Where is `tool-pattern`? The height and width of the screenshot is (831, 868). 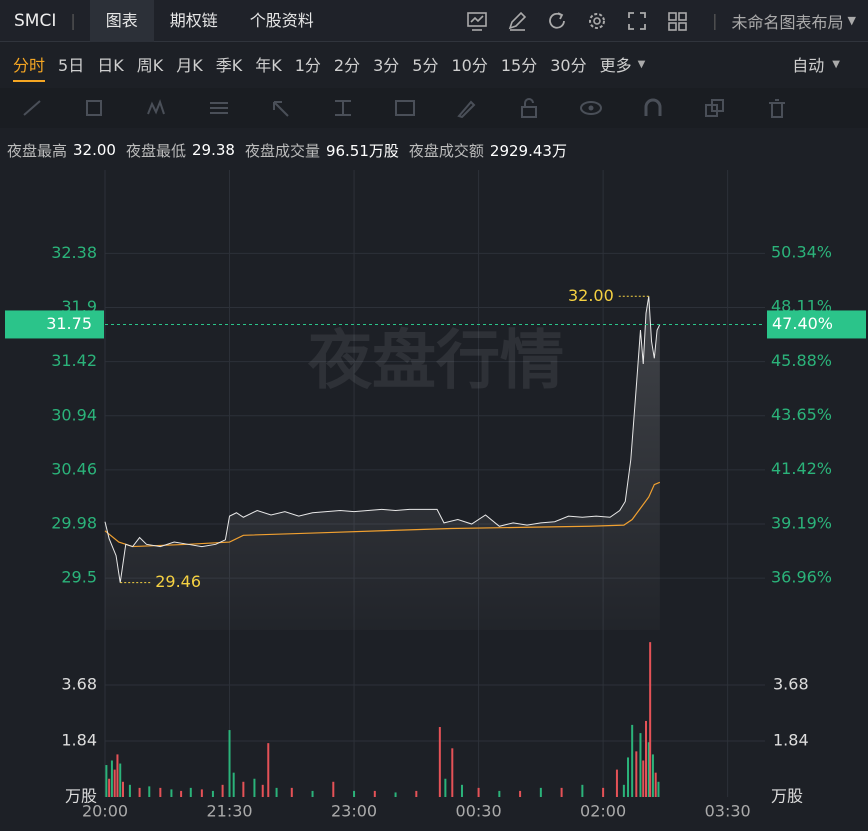 tool-pattern is located at coordinates (160, 108).